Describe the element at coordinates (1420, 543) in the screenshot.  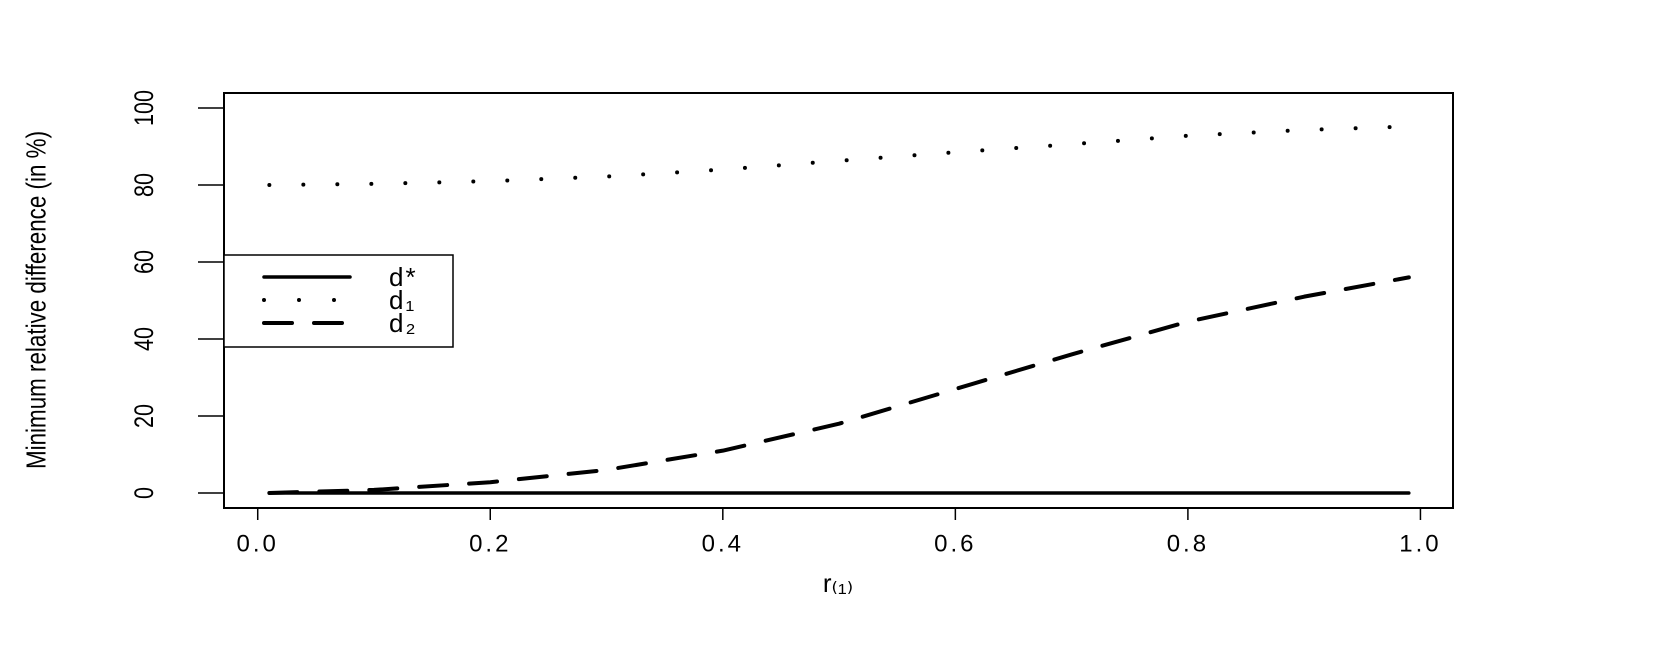
I see `x-tick-label: 1.0` at that location.